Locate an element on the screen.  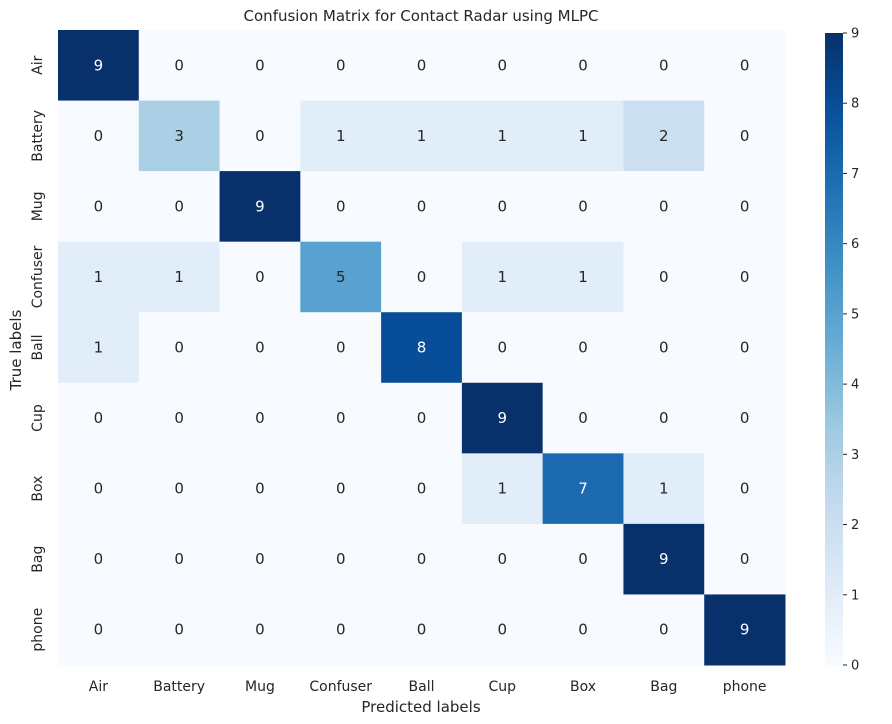
colorbar-tick-label: 7 is located at coordinates (855, 174).